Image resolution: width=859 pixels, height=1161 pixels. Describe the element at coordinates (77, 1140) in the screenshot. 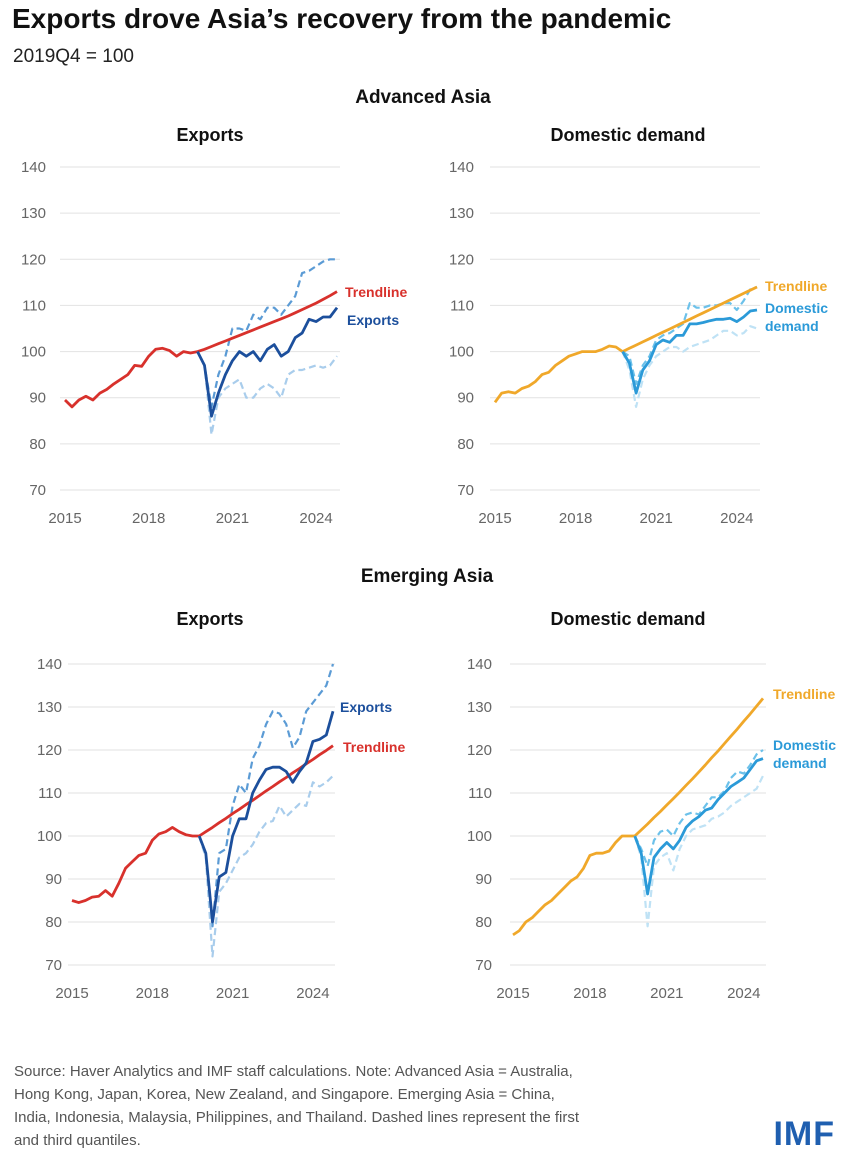

I see `footer-line: and third quantiles.` at that location.